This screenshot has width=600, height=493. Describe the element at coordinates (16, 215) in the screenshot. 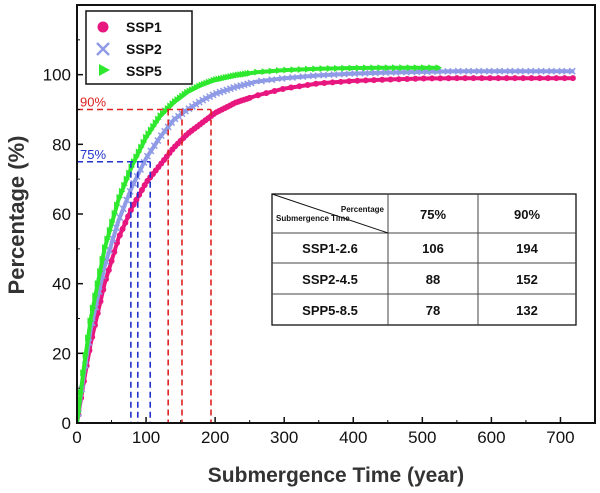

I see `y-axis-title: Percentage (%)` at that location.